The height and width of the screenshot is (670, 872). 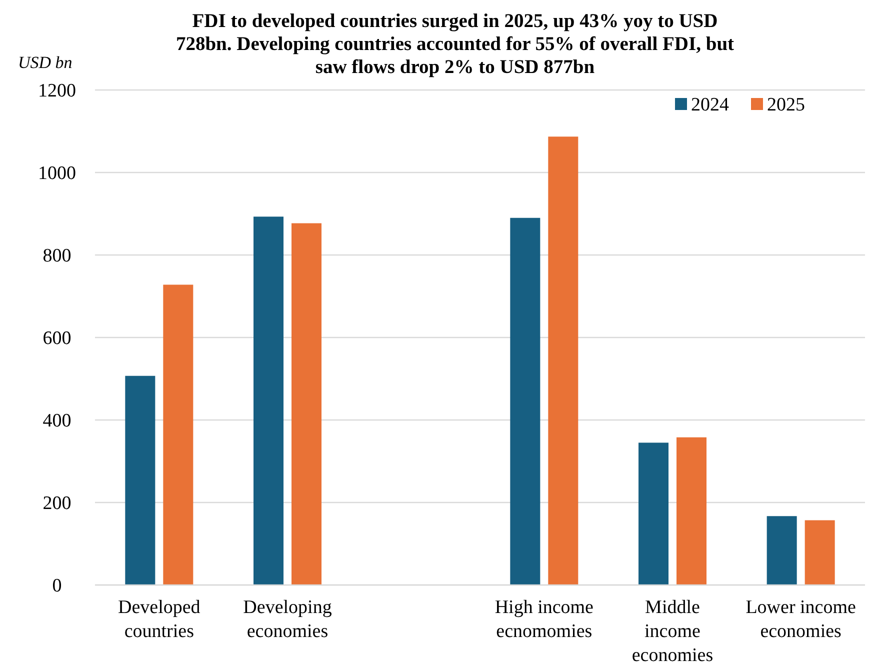 What do you see at coordinates (455, 44) in the screenshot?
I see `chart-title: FDI to developed countries surged in 2025, up 43% yoy to USD 728bn. Developing countries accounted for 55% of overall FDI, but saw flows drop 2% to USD 877bn` at bounding box center [455, 44].